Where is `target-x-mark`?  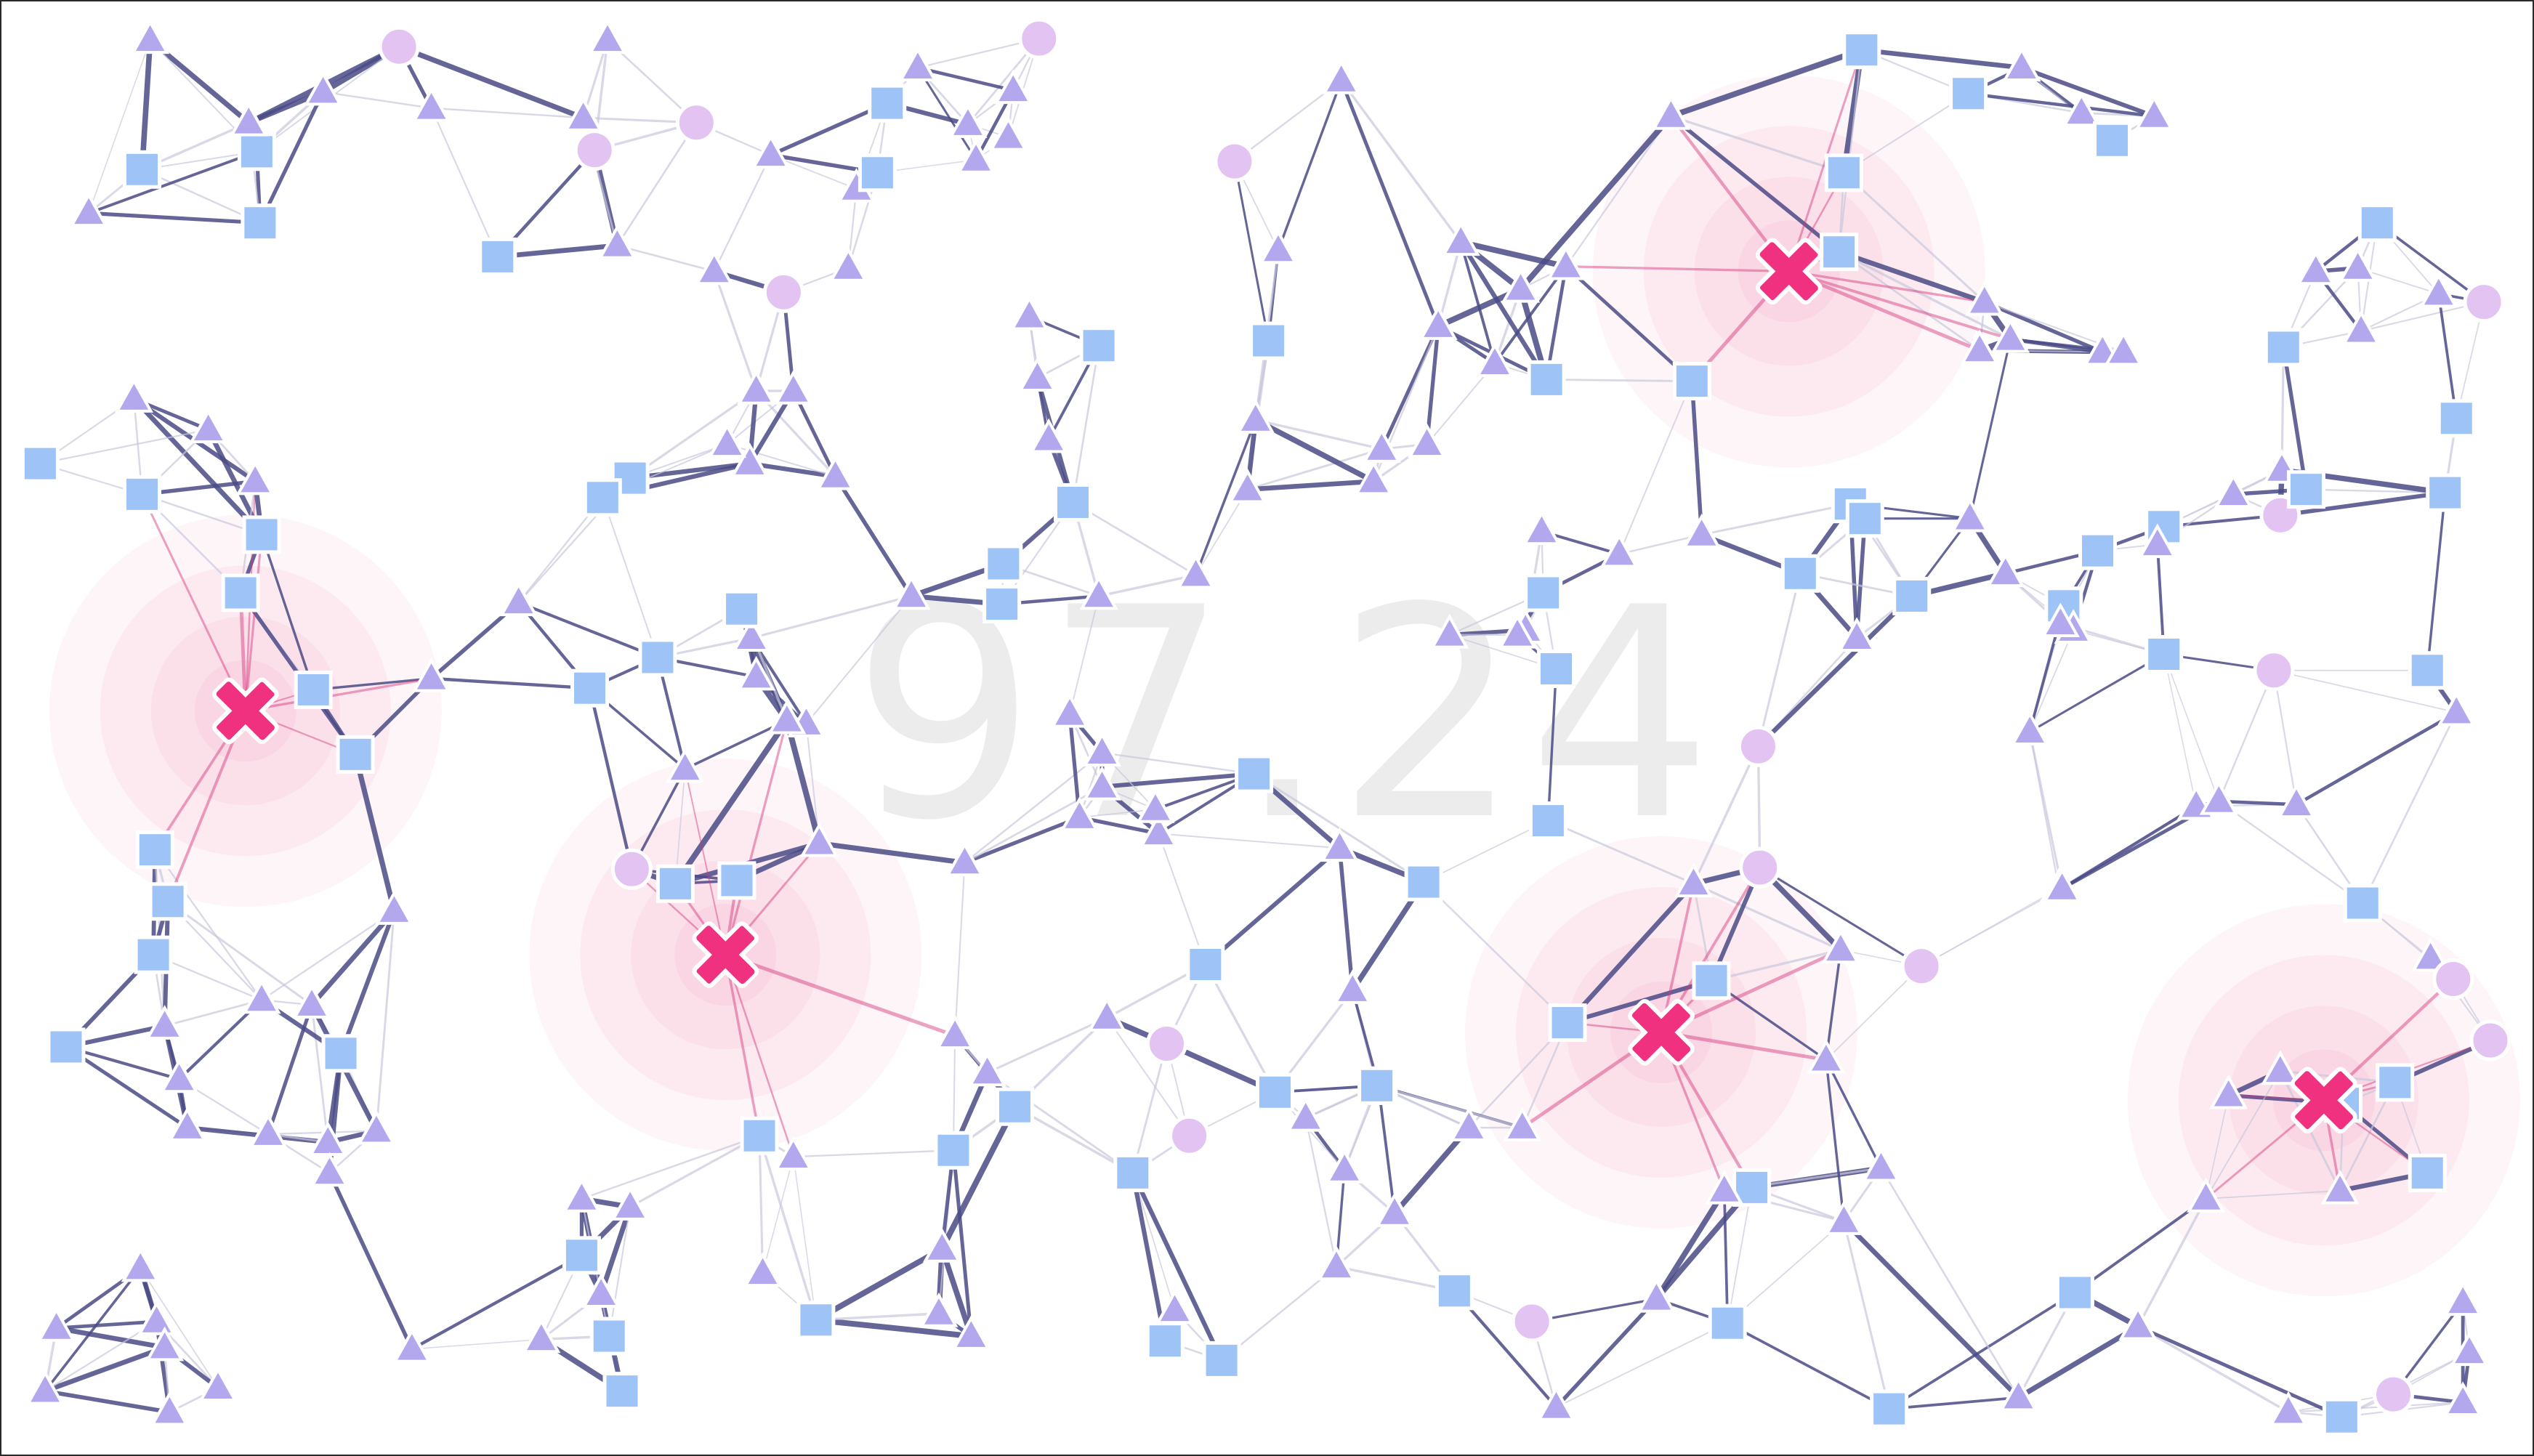 target-x-mark is located at coordinates (725, 954).